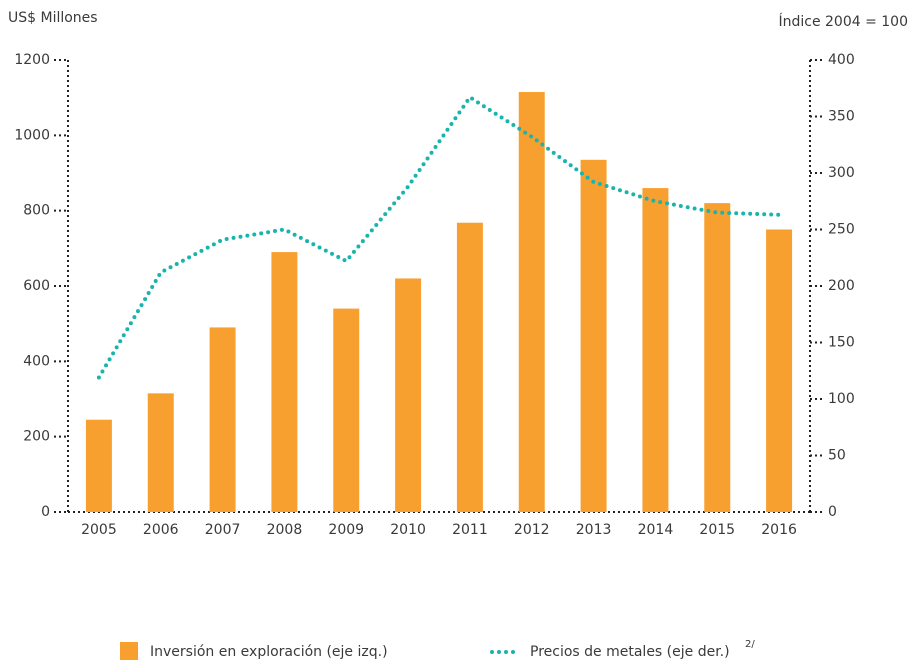  I want to click on x-tick-label: 2013, so click(594, 530).